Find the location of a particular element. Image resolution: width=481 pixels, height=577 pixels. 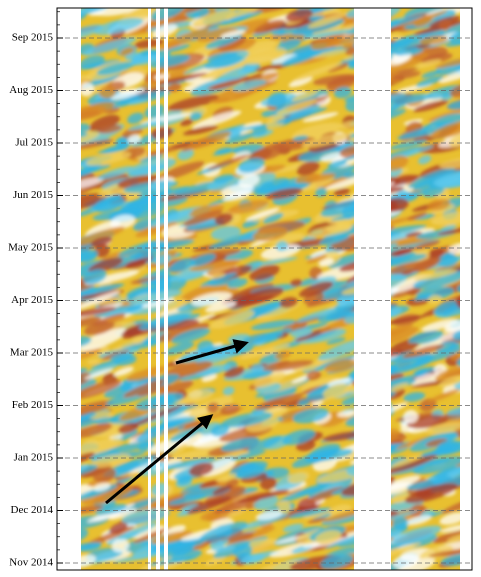

y-tick-label: Nov 2014 is located at coordinates (31, 563).